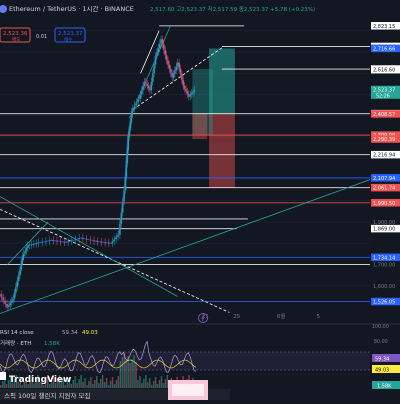 This screenshot has width=400, height=404. Describe the element at coordinates (205, 317) in the screenshot. I see `time-tick-0: 21` at that location.